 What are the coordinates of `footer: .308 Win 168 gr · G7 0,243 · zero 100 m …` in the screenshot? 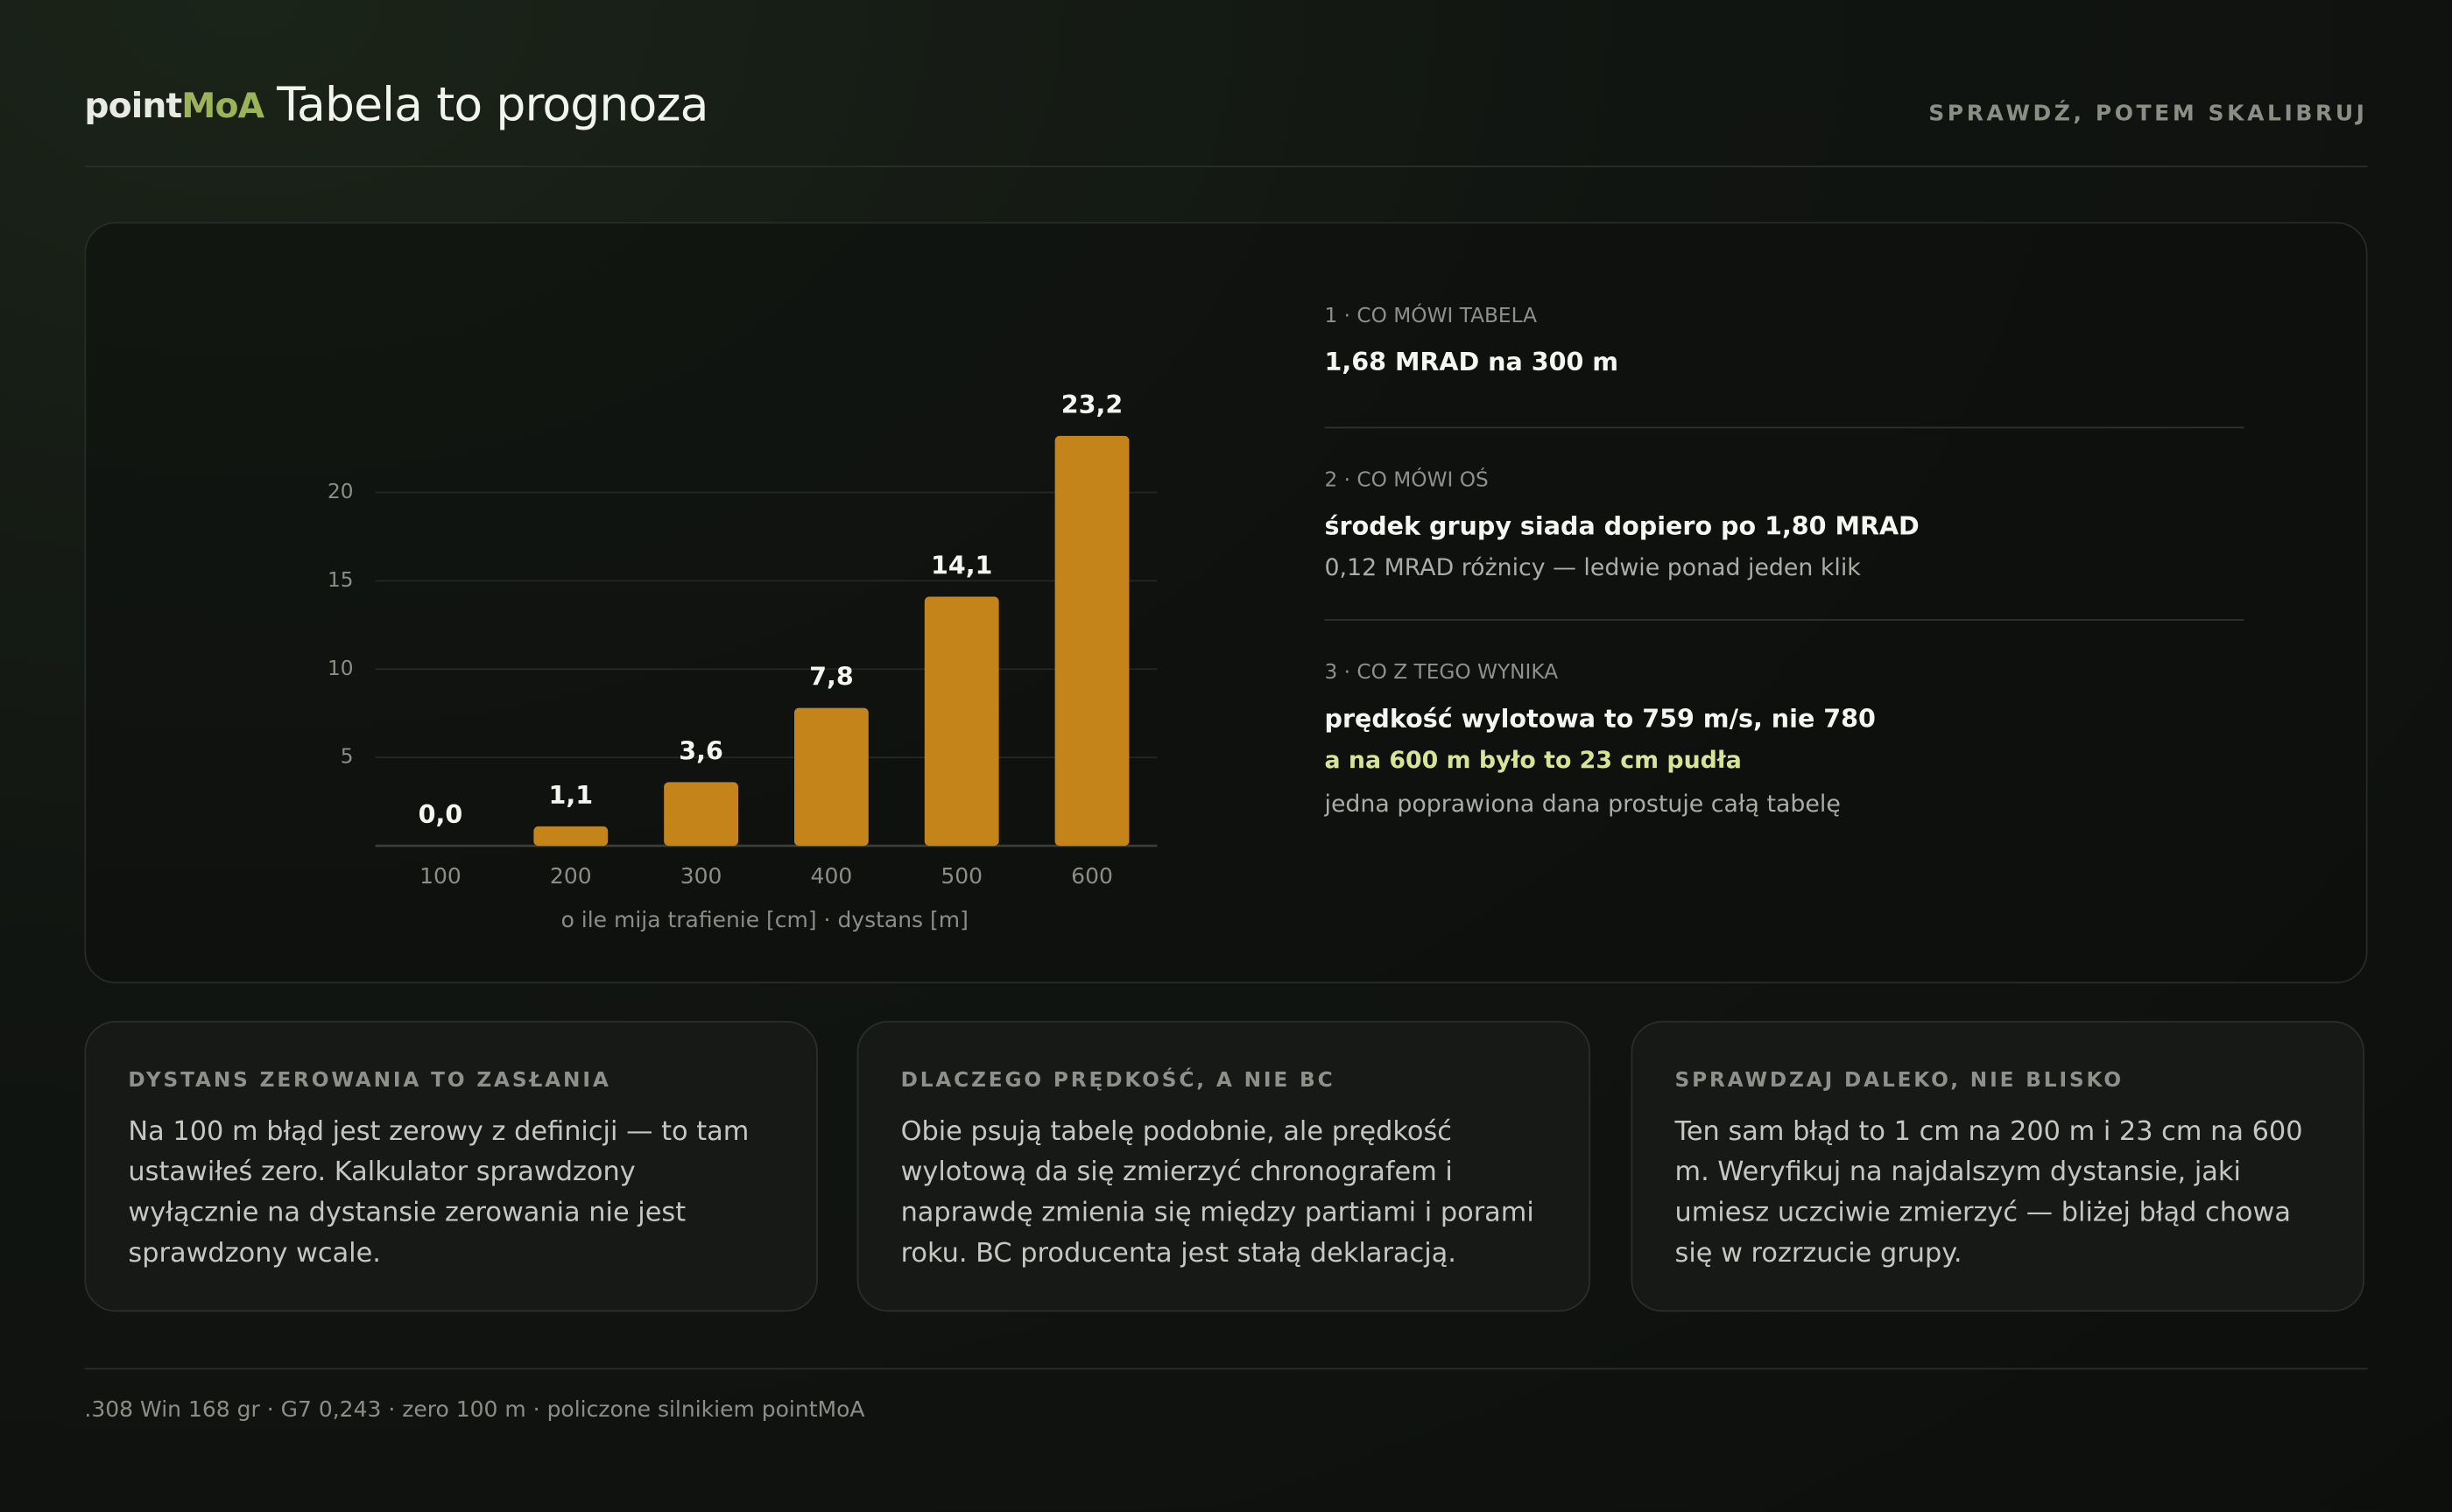 It's located at (474, 1410).